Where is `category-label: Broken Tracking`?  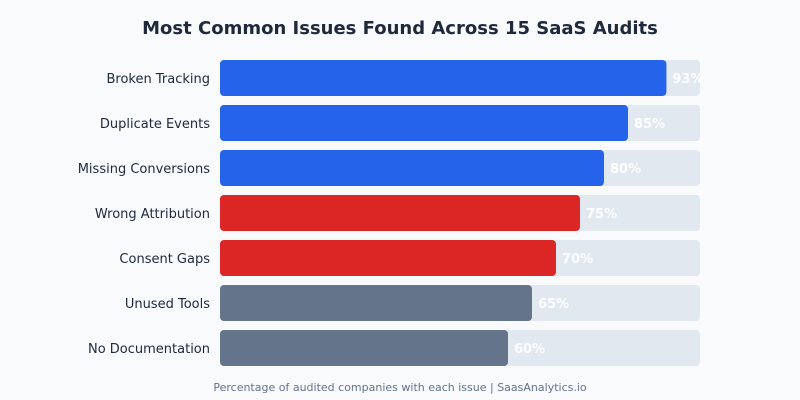
category-label: Broken Tracking is located at coordinates (159, 79).